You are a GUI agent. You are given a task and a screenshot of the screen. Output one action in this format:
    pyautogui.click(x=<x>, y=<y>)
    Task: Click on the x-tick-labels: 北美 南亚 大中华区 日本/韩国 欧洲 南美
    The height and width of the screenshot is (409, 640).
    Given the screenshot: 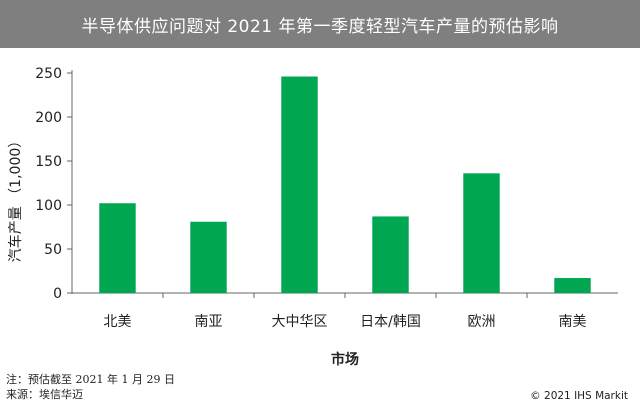 What is the action you would take?
    pyautogui.click(x=345, y=311)
    